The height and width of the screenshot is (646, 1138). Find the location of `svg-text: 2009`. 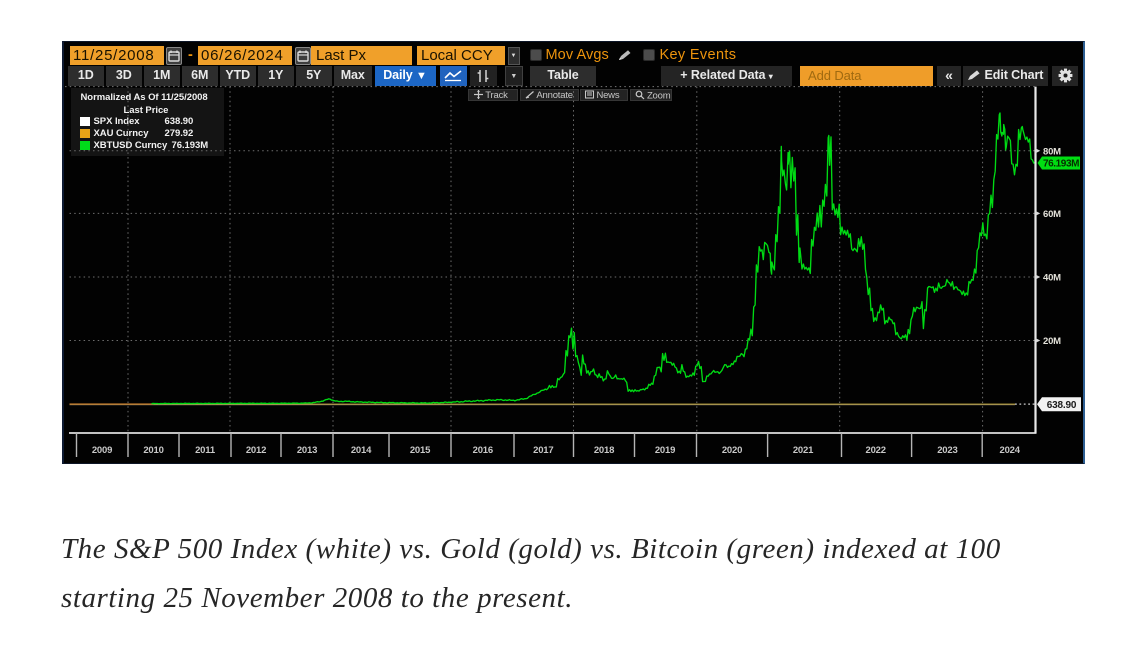

svg-text: 2009 is located at coordinates (102, 450).